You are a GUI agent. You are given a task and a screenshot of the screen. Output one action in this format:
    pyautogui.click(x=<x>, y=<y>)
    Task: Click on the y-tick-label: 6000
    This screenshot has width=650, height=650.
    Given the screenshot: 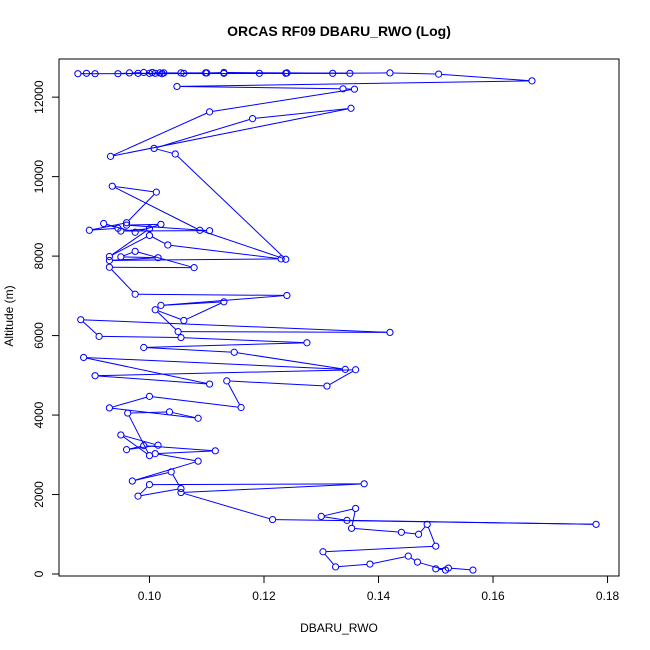 What is the action you would take?
    pyautogui.click(x=39, y=335)
    